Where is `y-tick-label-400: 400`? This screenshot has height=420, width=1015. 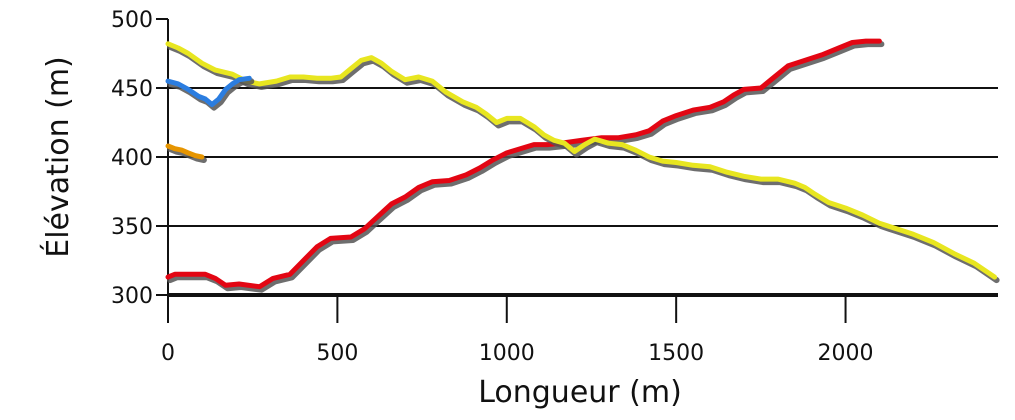
y-tick-label-400: 400 is located at coordinates (132, 158).